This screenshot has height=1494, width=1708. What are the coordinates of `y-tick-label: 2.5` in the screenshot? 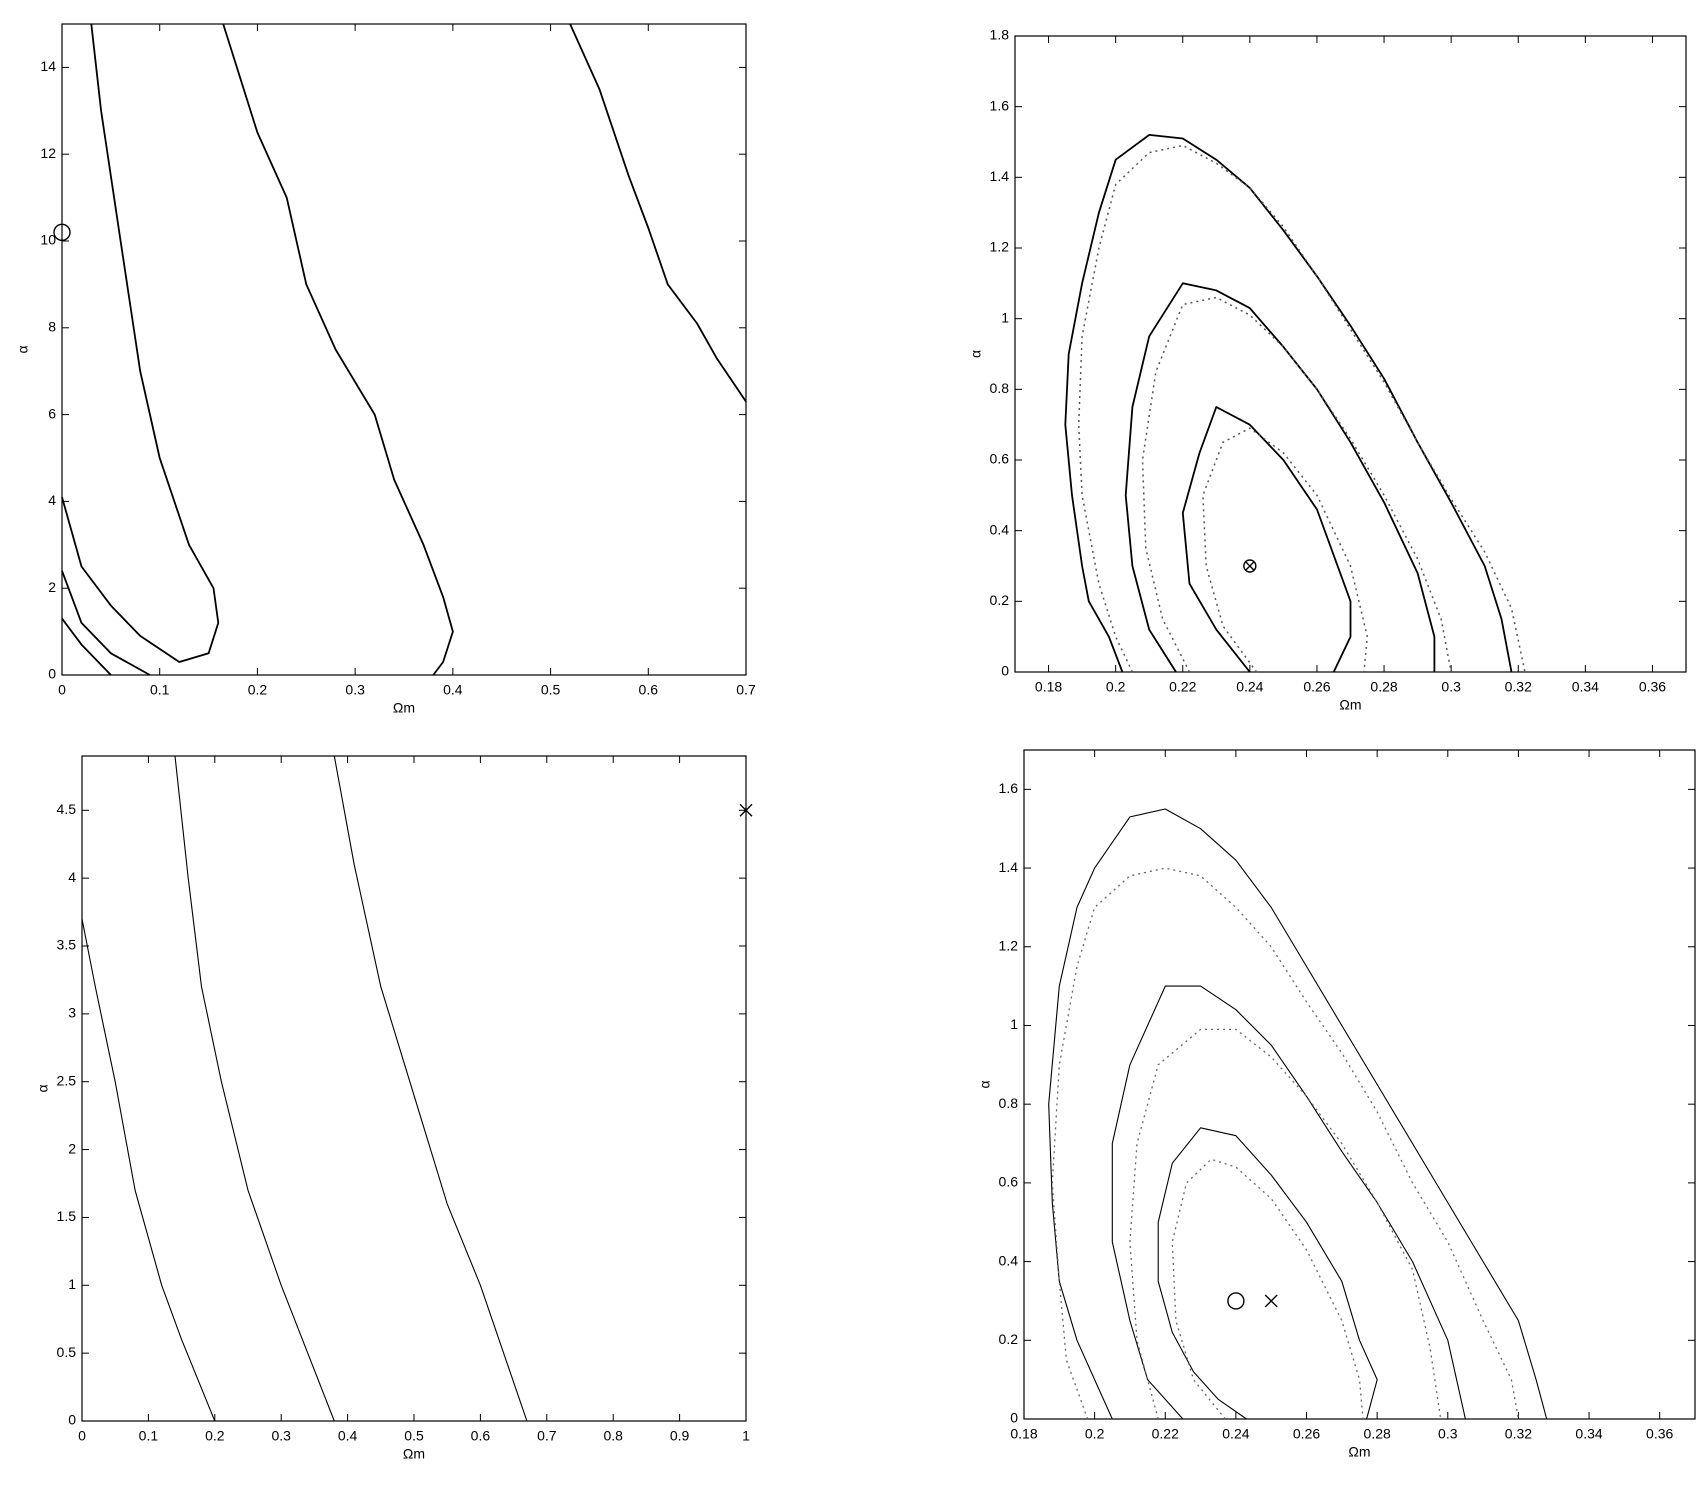 It's located at (67, 1080).